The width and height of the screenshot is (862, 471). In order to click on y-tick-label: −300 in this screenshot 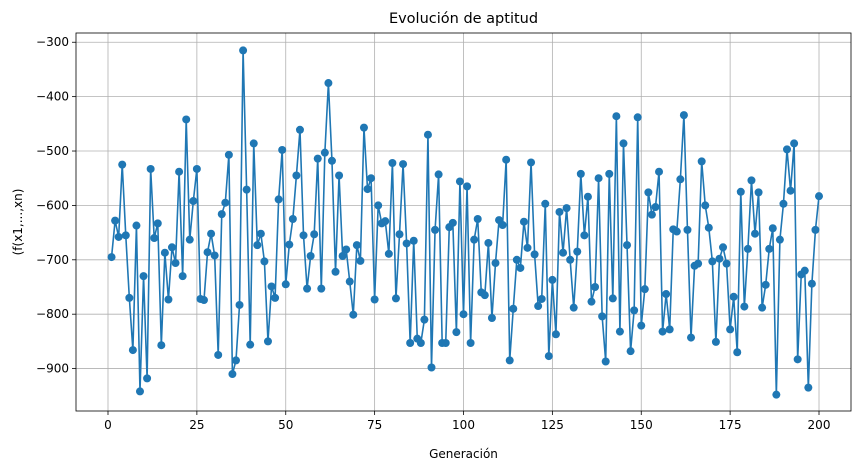, I will do `click(52, 42)`.